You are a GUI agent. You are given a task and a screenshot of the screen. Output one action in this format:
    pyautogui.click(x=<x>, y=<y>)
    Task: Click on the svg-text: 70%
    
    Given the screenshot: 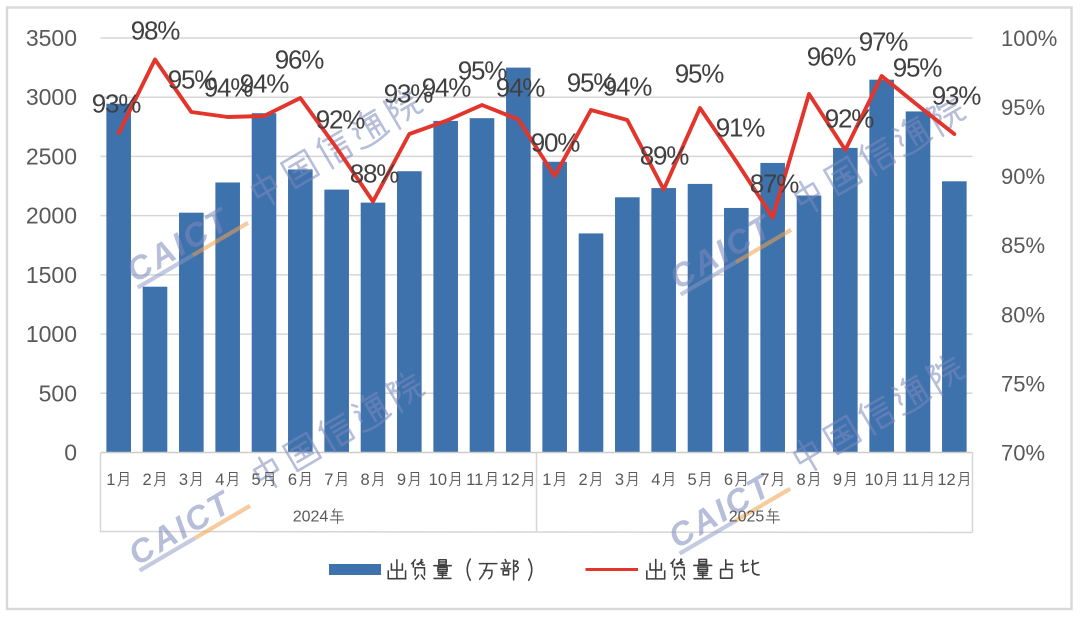 What is the action you would take?
    pyautogui.click(x=1023, y=453)
    